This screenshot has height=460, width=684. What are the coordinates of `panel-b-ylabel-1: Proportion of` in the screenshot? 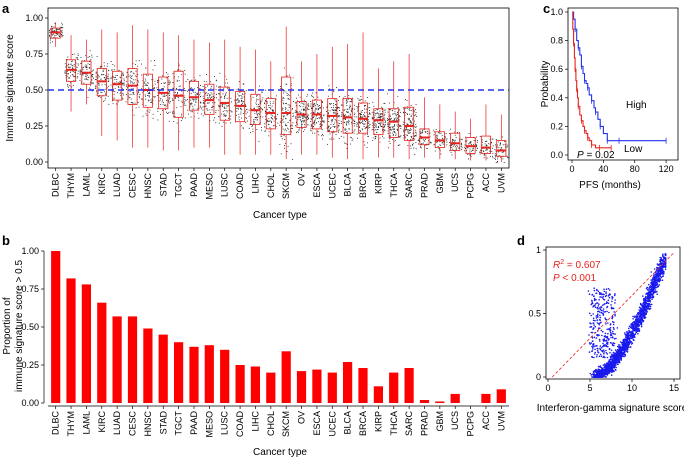 It's located at (7, 325).